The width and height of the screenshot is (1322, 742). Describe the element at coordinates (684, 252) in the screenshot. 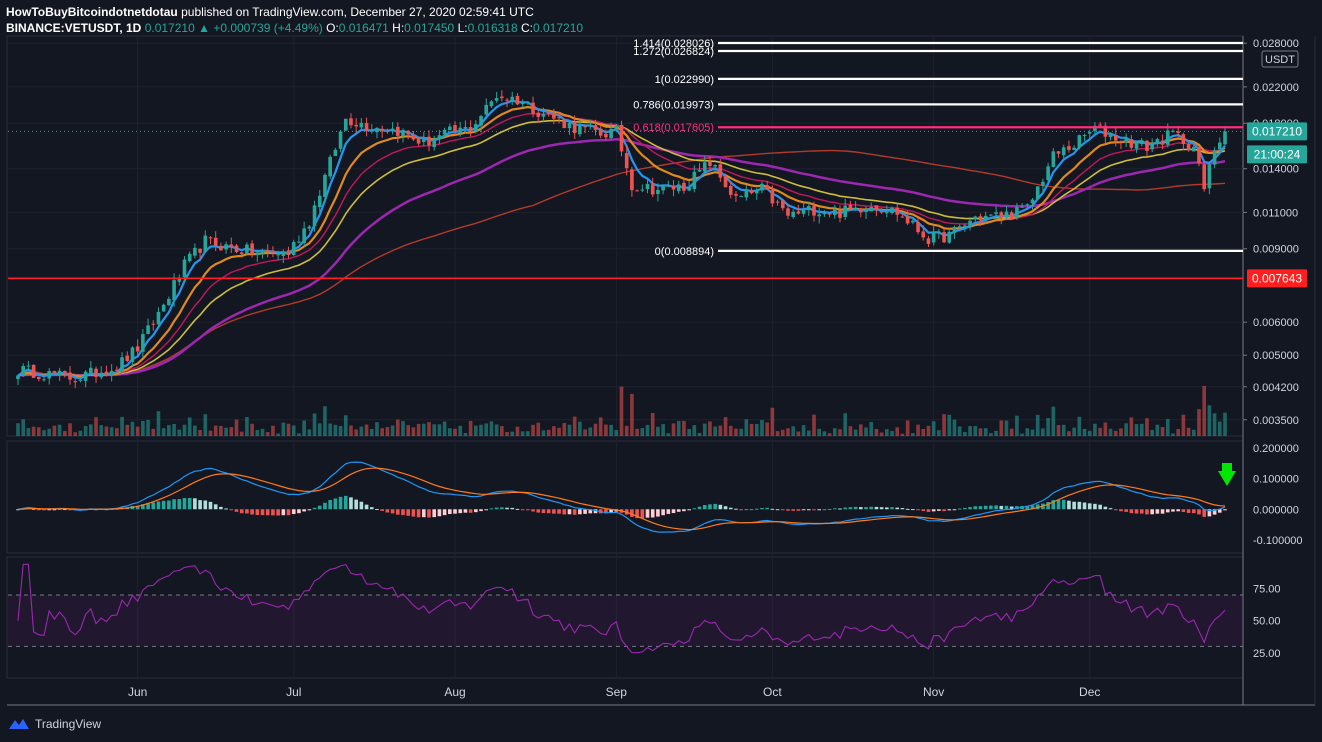

I see `fib-level-label: 0(0.008894)` at that location.